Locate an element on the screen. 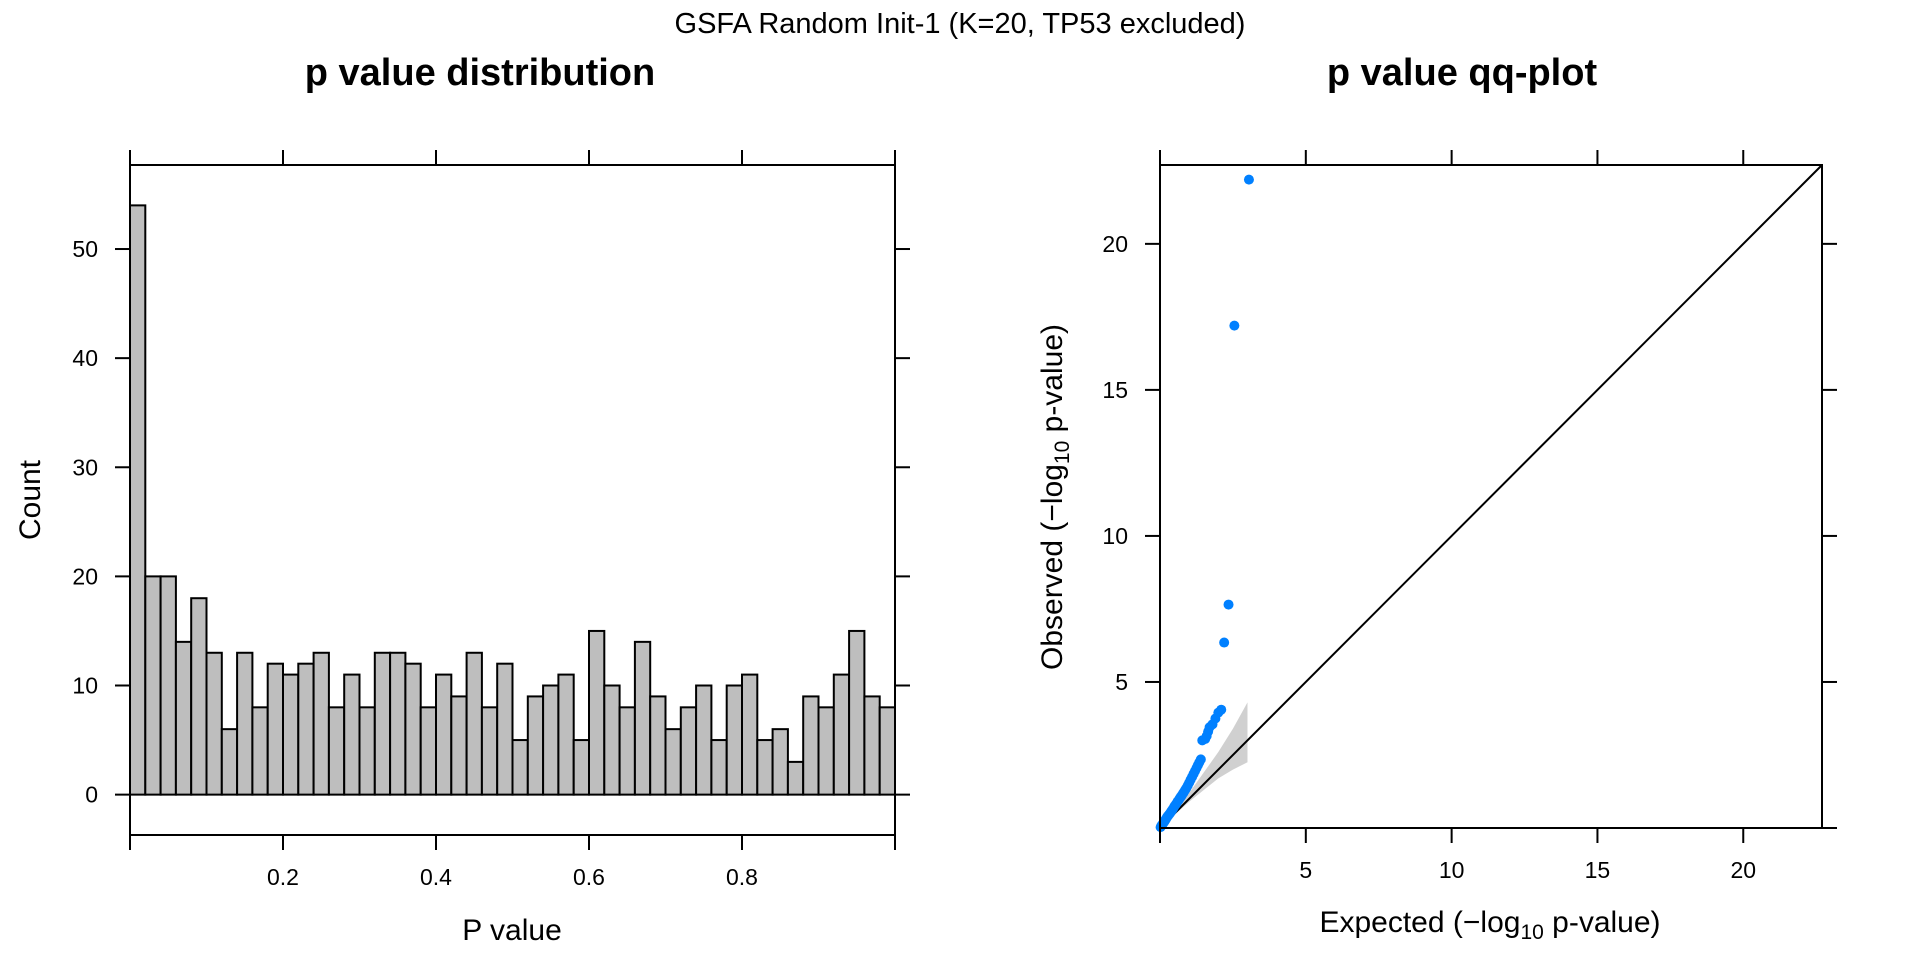  histogram-x-tick-label: 0.2 is located at coordinates (283, 877).